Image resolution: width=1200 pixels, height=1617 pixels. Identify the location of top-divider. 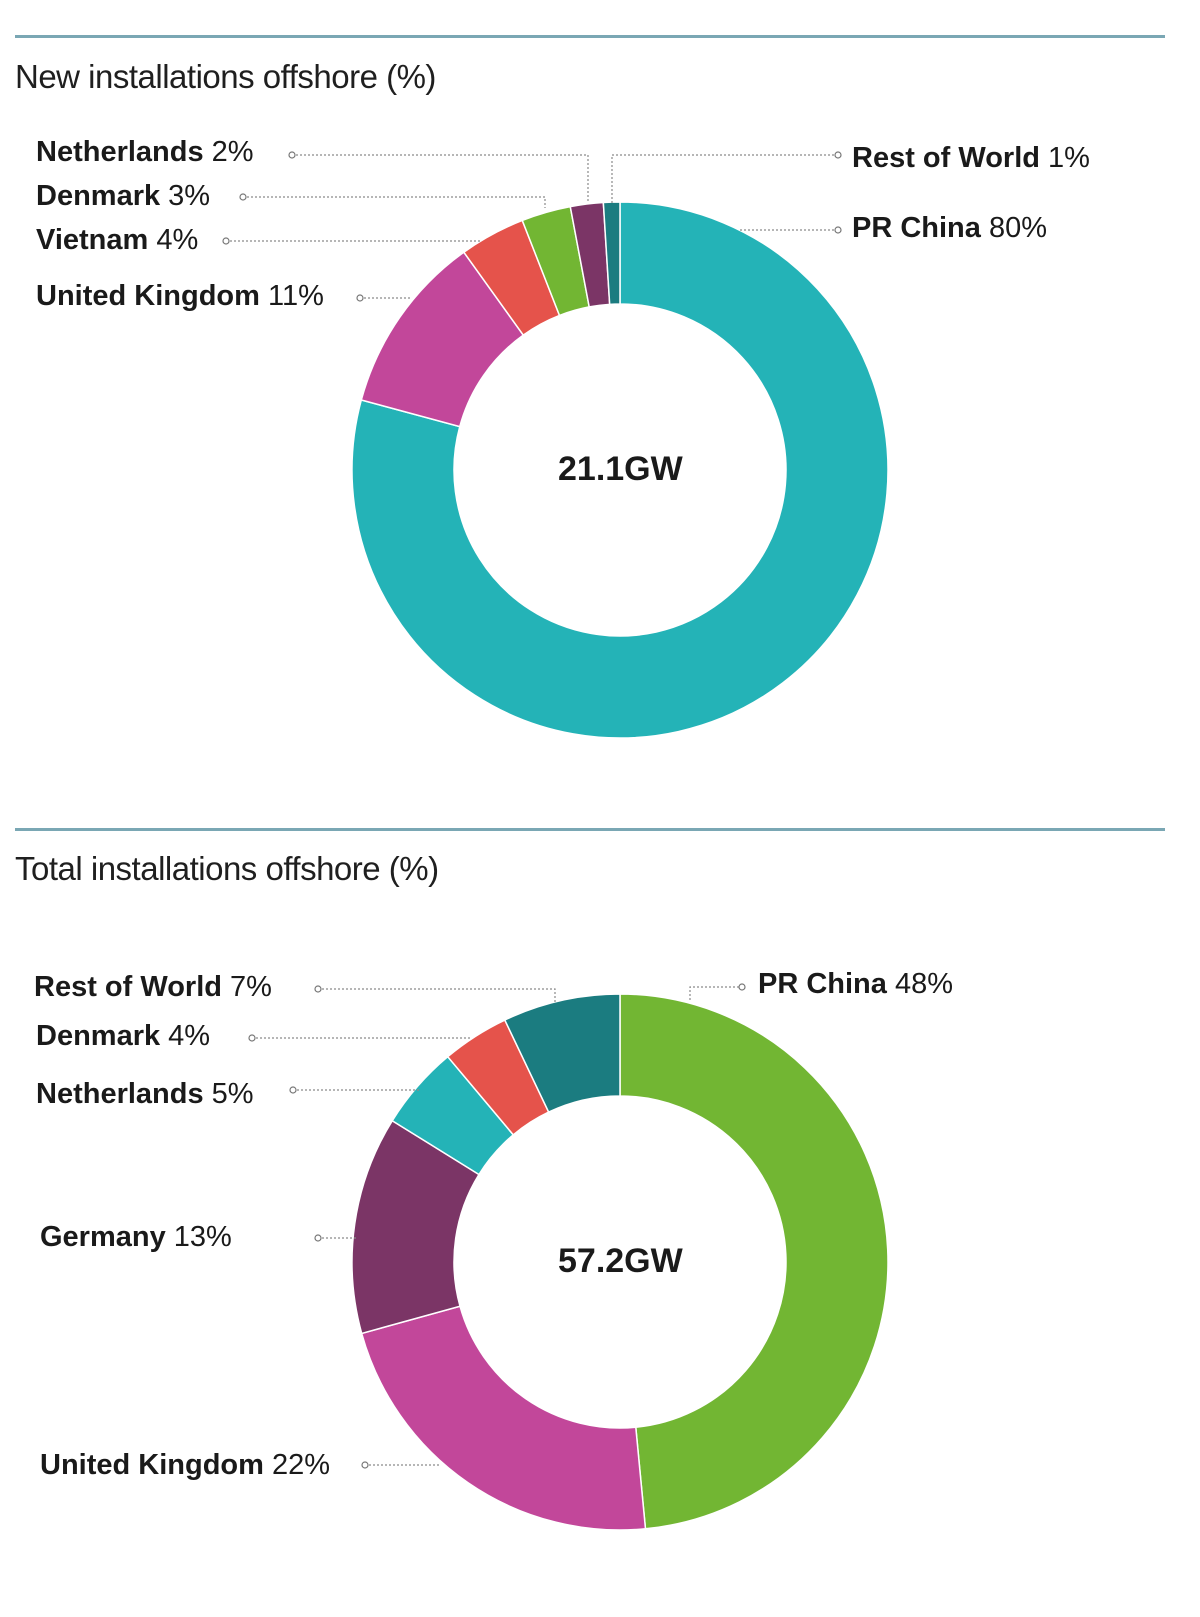
(590, 36).